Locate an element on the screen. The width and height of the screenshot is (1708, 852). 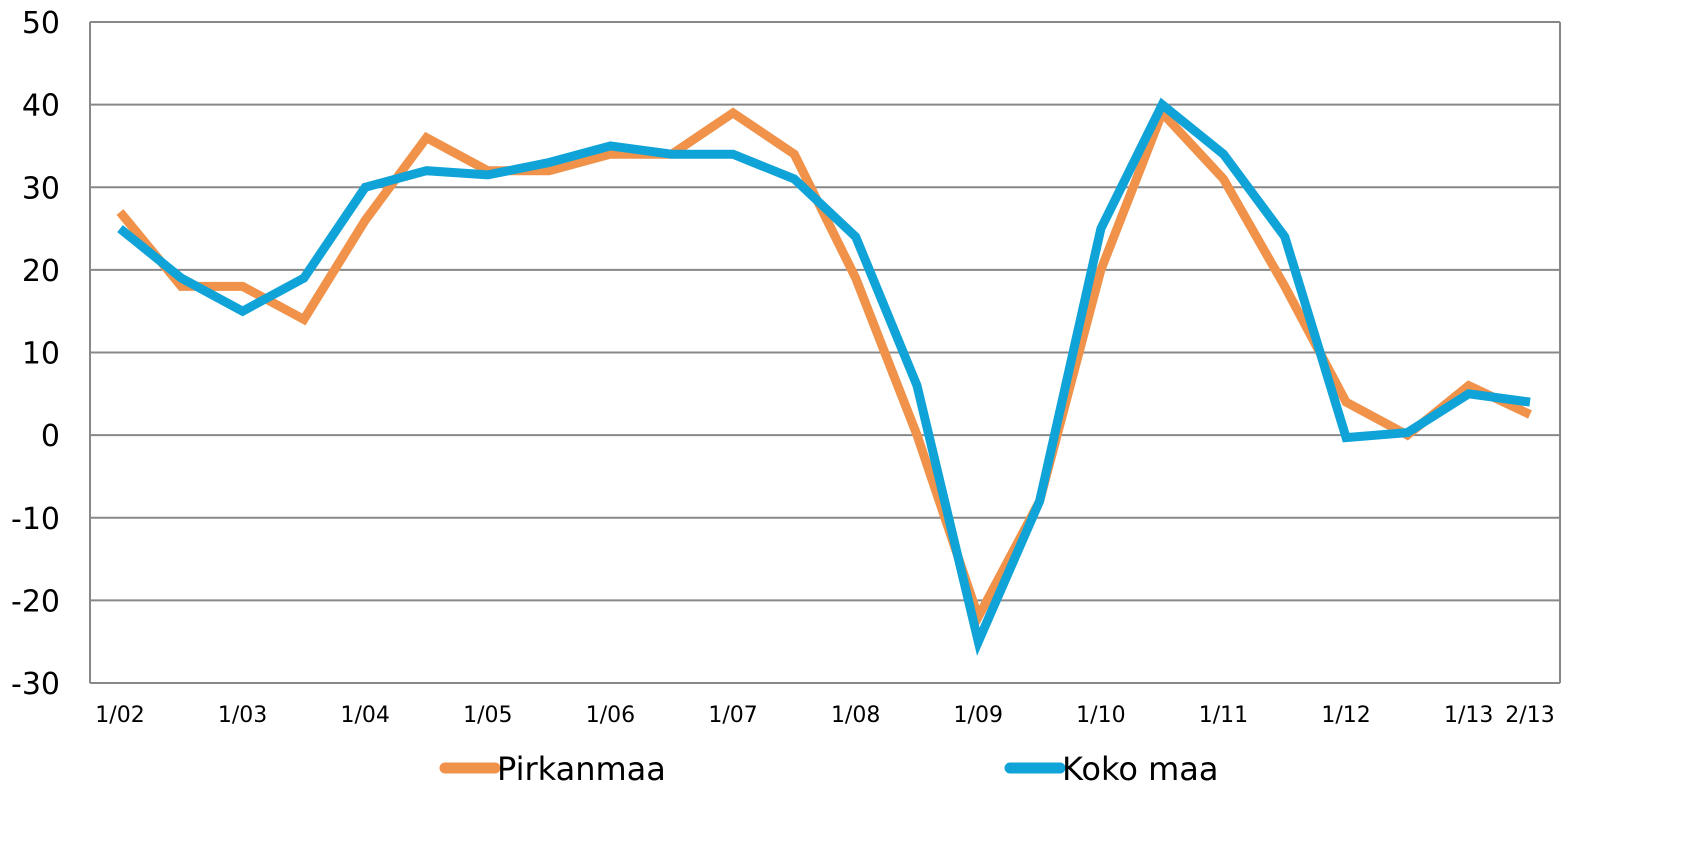
x-tick-label: 1/03 is located at coordinates (242, 715).